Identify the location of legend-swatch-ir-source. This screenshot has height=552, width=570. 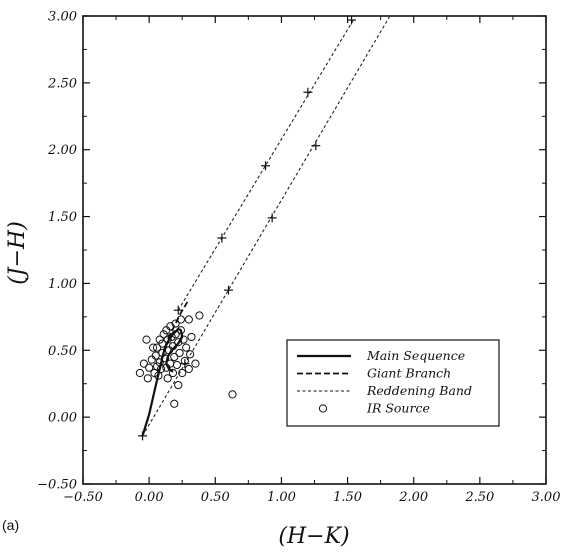
(323, 408).